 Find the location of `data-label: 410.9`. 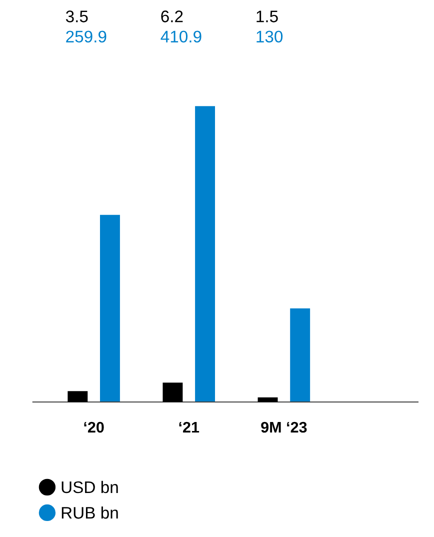

data-label: 410.9 is located at coordinates (181, 36).